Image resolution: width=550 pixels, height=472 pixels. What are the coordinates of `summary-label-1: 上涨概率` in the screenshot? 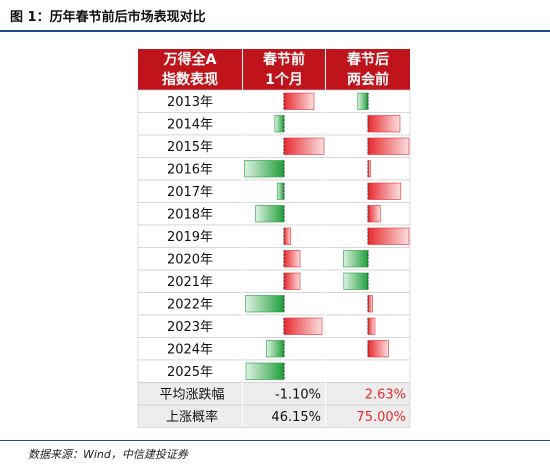 It's located at (192, 417).